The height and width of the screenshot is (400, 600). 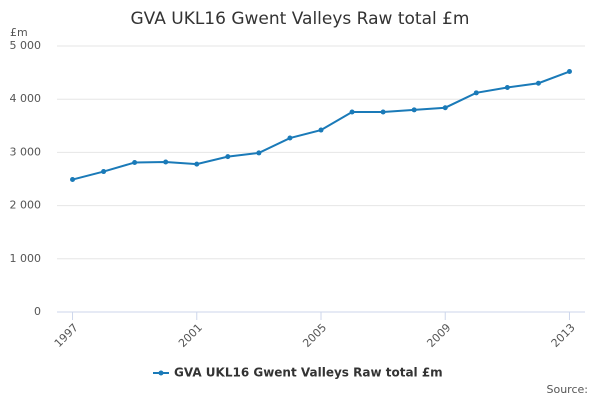 What do you see at coordinates (300, 19) in the screenshot?
I see `chart-title: GVA UKL16 Gwent Valleys Raw total £m` at bounding box center [300, 19].